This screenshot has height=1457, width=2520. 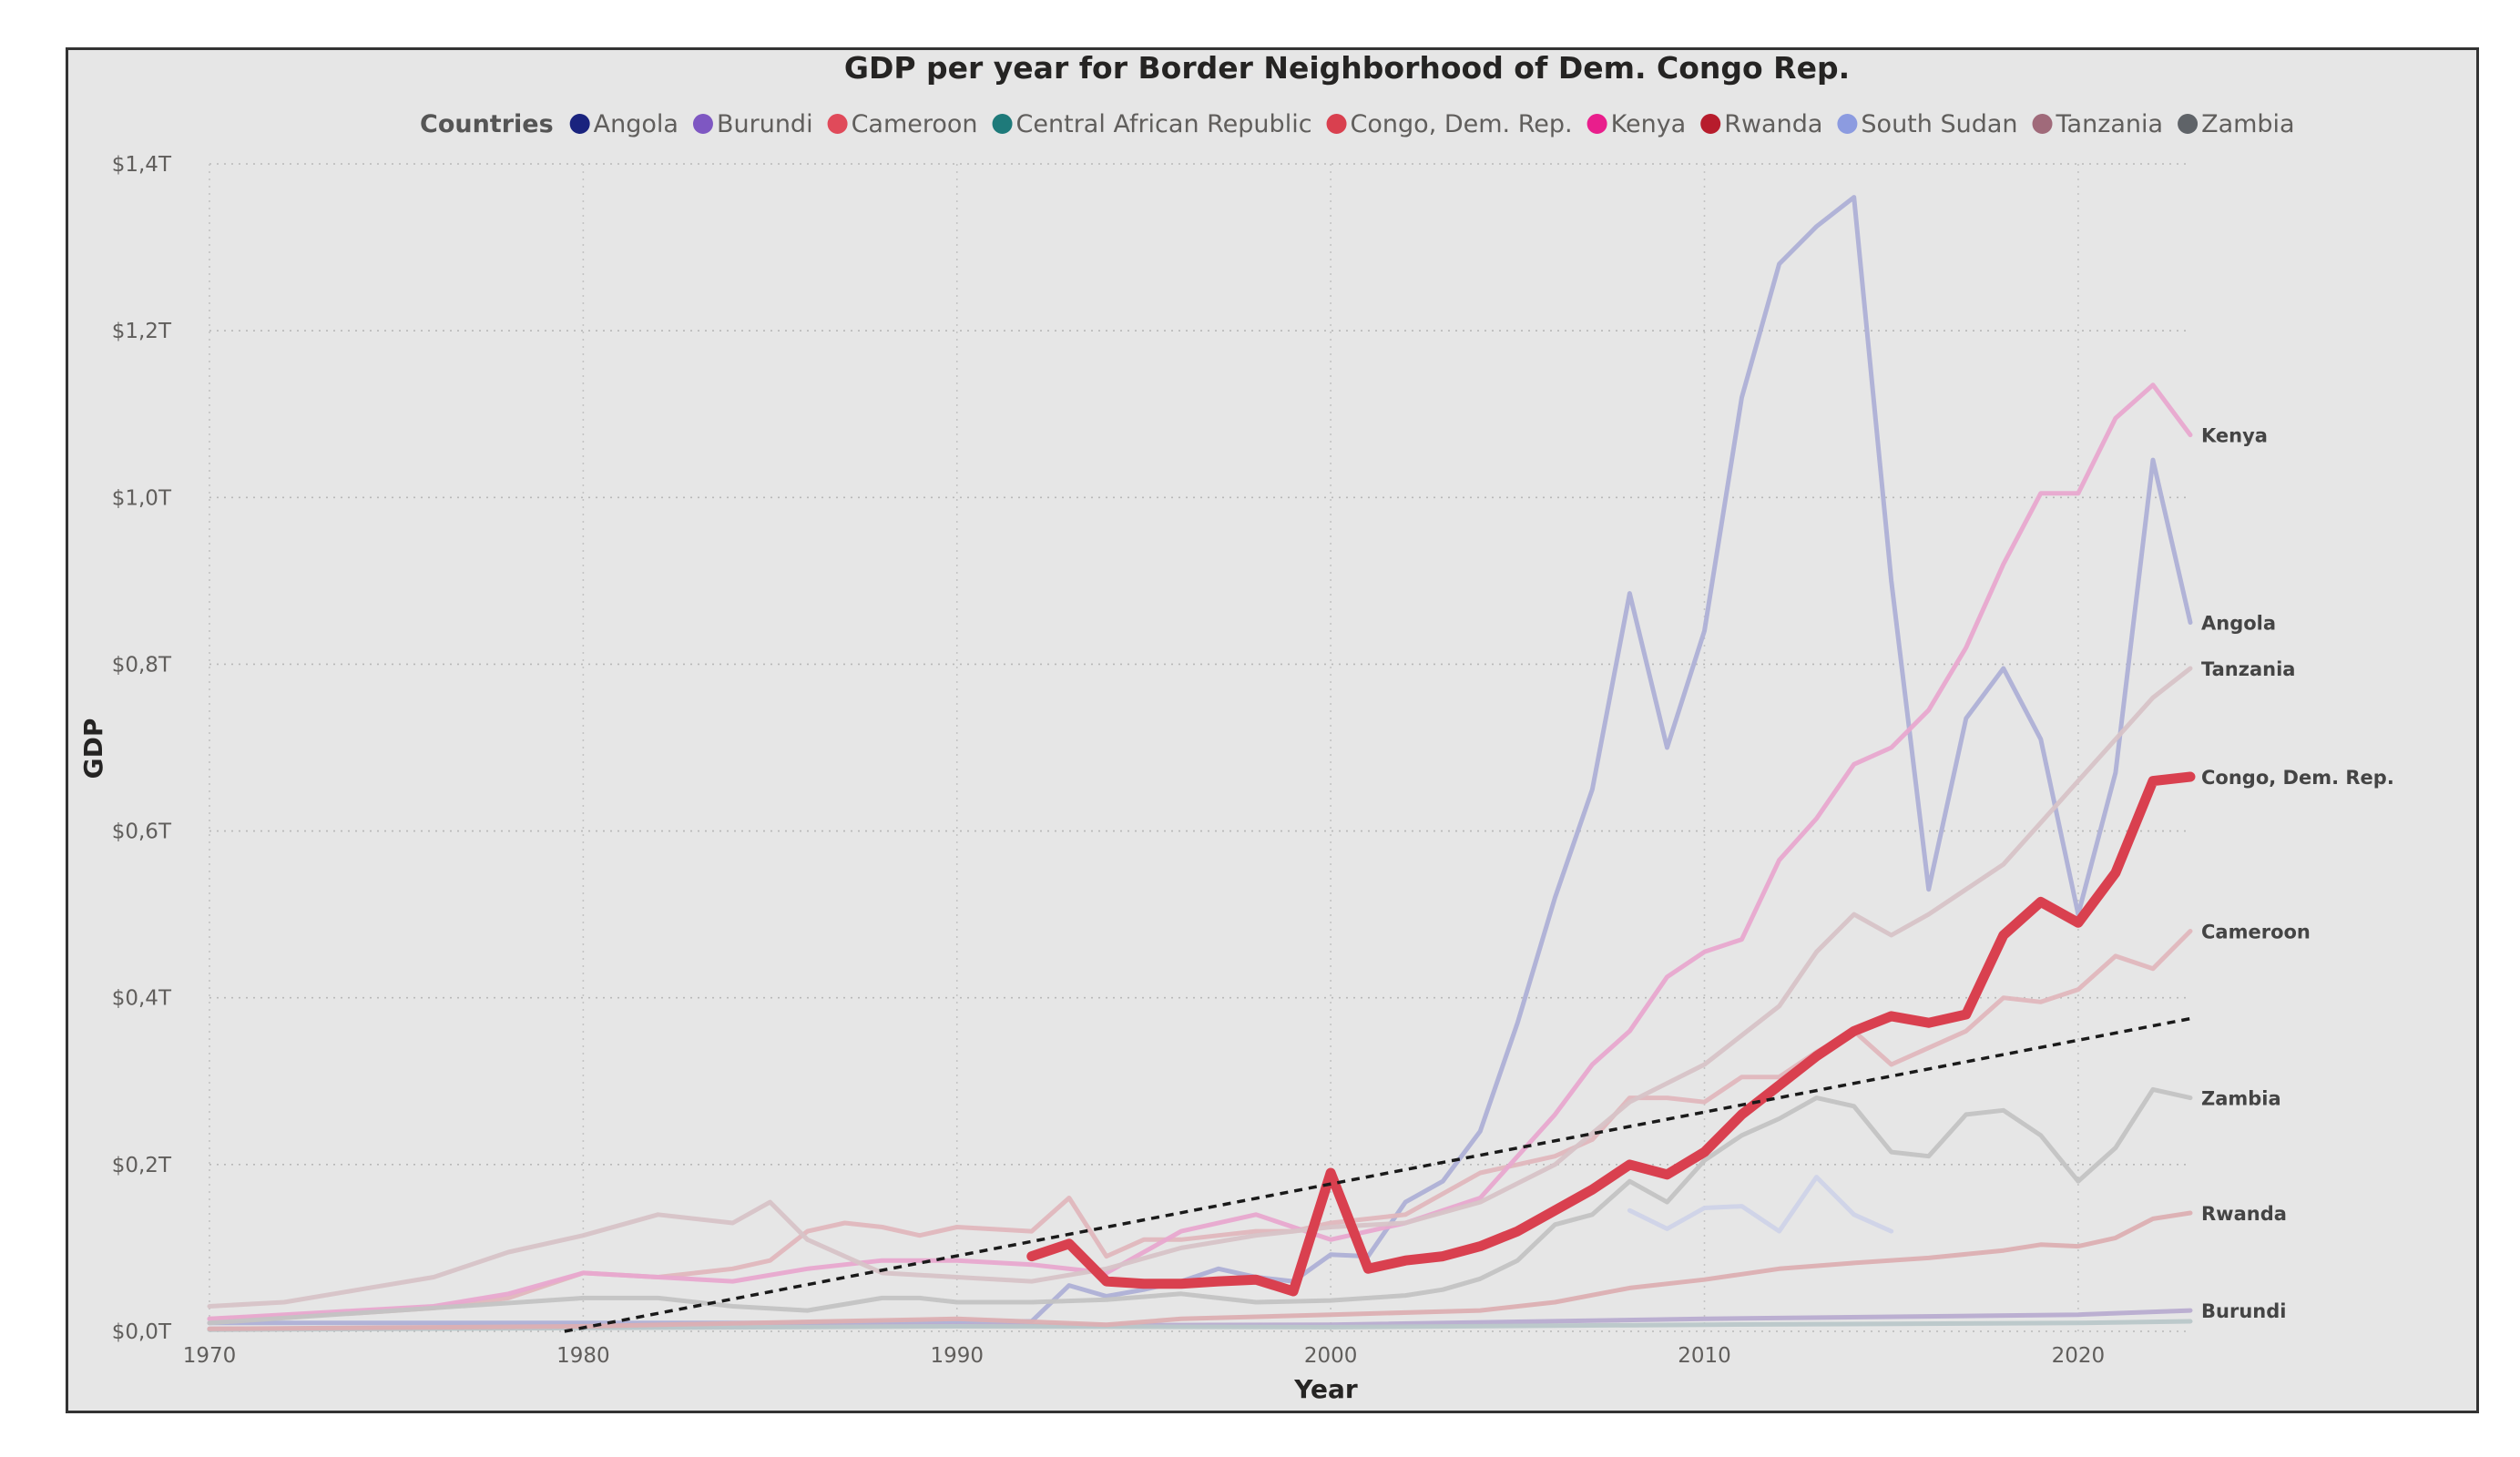 I want to click on legend-item-congo-dem-rep: Congo, Dem. Rep., so click(x=1449, y=124).